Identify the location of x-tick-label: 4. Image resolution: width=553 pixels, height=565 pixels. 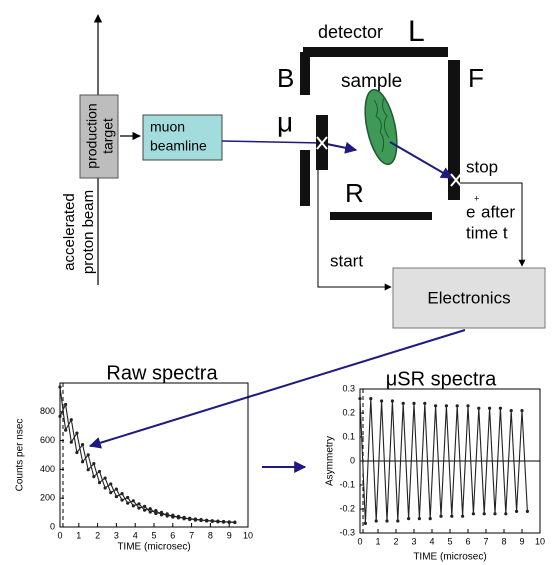
(431, 541).